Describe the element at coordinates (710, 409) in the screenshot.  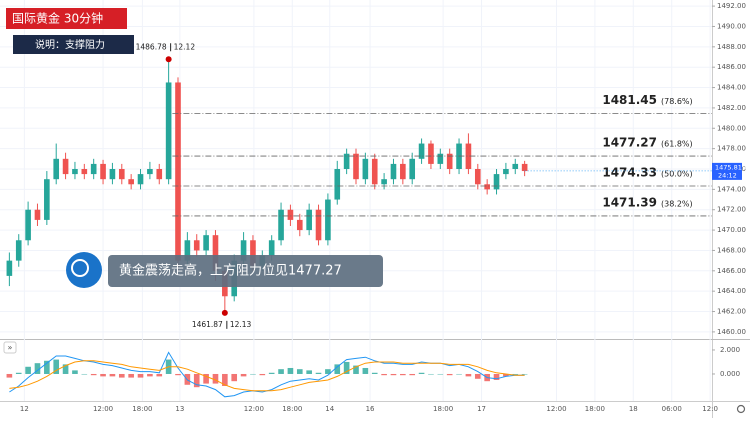
I see `x-tick-label: 12:0` at that location.